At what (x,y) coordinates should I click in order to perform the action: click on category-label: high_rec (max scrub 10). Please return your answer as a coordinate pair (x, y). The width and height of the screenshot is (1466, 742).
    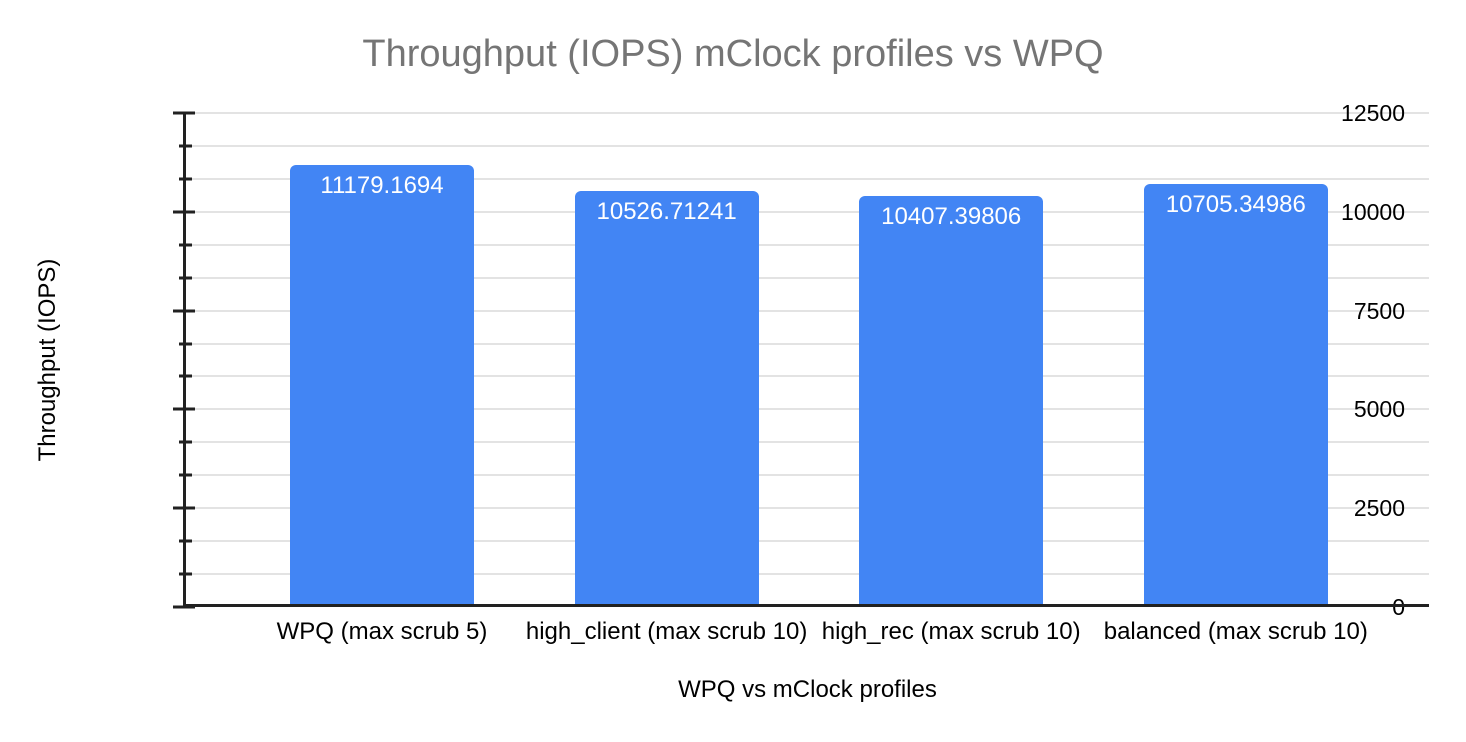
    Looking at the image, I should click on (951, 631).